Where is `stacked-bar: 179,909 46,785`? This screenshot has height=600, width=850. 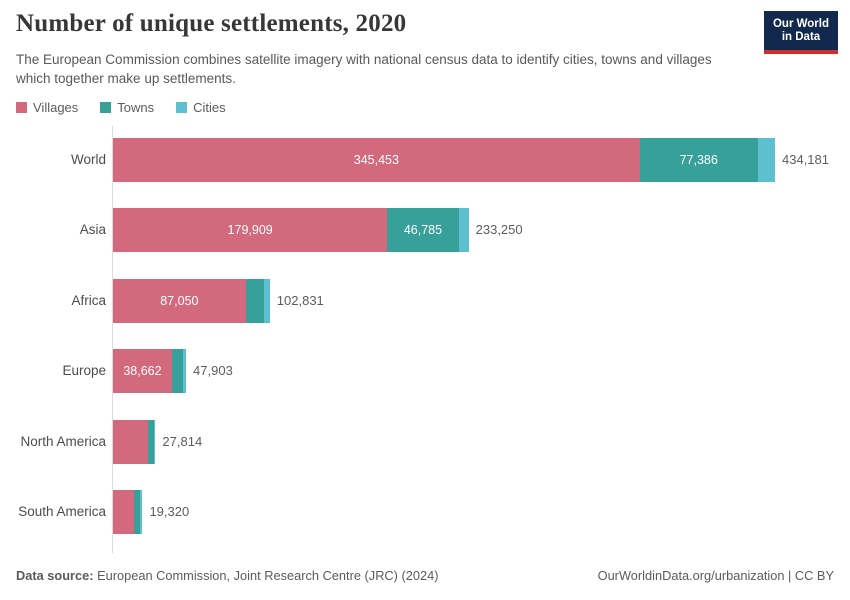 stacked-bar: 179,909 46,785 is located at coordinates (291, 230).